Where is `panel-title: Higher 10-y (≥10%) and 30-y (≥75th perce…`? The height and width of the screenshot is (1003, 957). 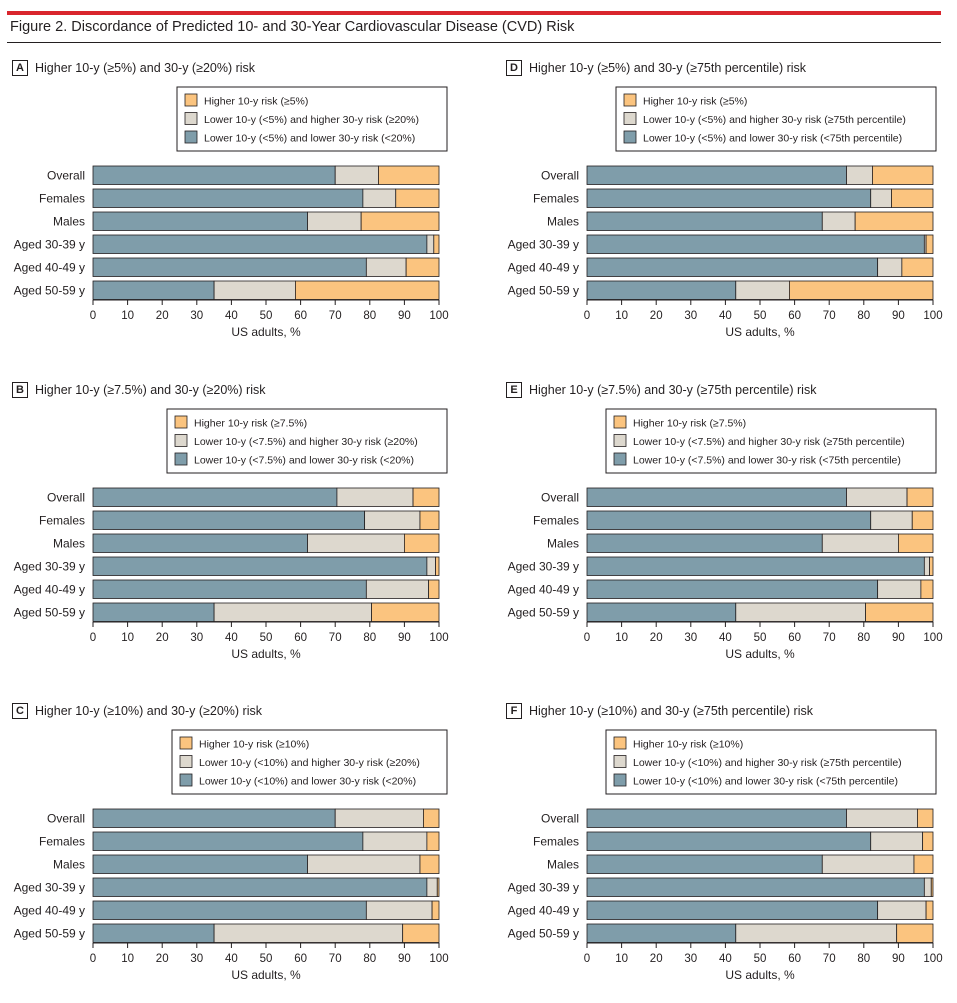 panel-title: Higher 10-y (≥10%) and 30-y (≥75th perce… is located at coordinates (671, 711).